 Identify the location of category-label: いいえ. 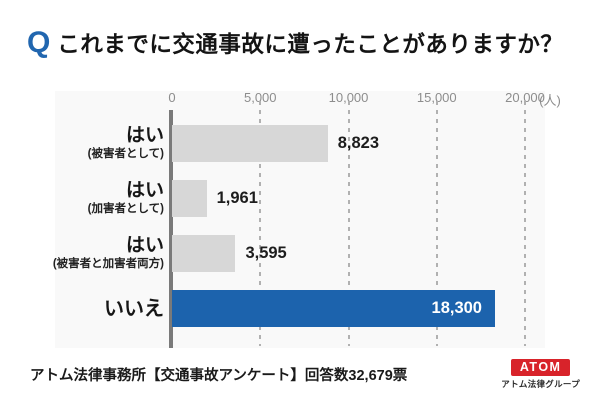
(86, 309).